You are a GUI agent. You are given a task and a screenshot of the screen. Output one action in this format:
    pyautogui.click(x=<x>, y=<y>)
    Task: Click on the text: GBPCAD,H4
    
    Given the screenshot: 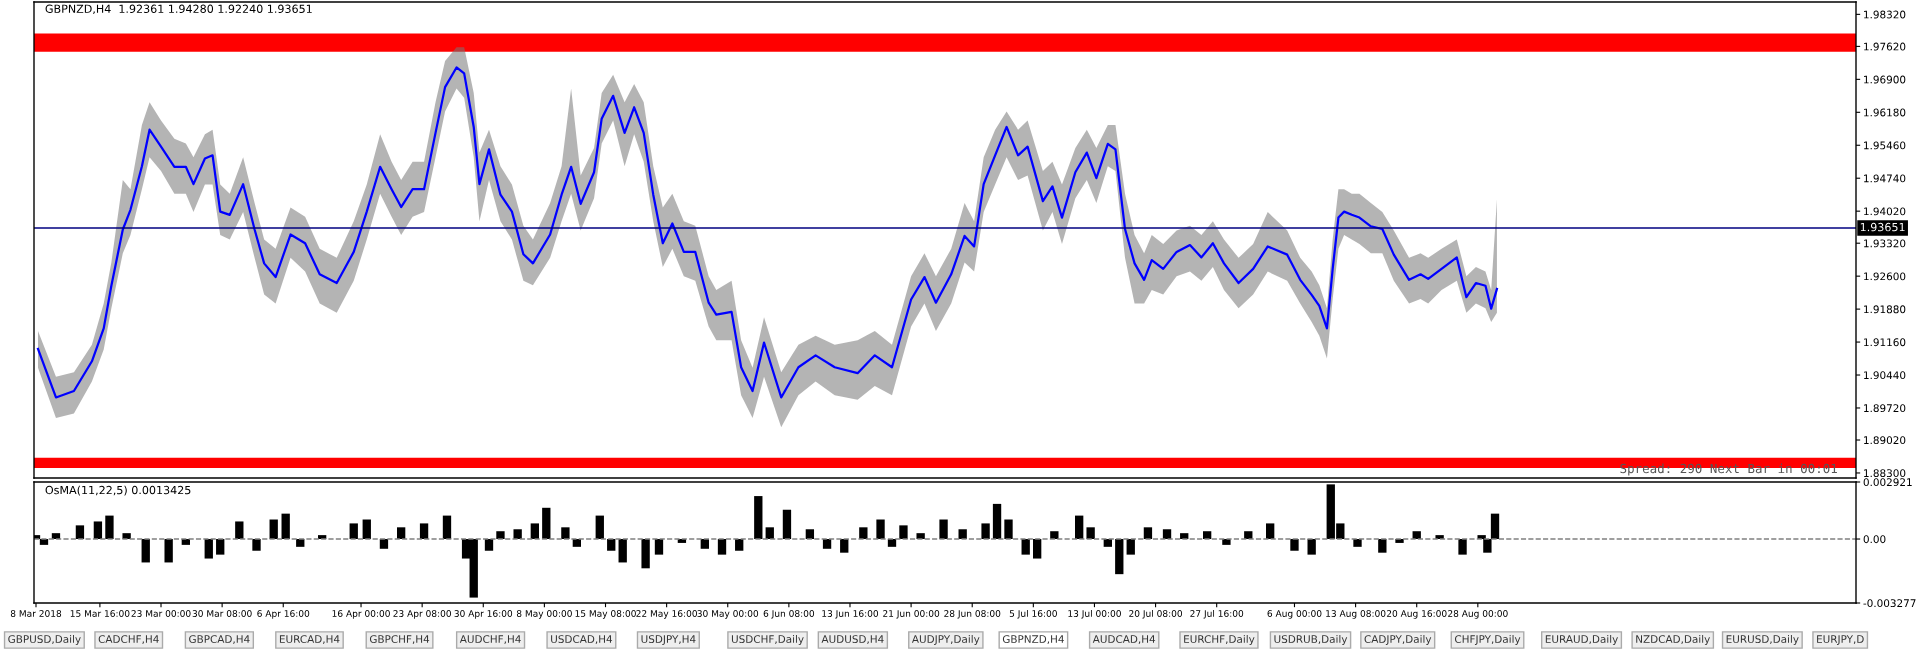 What is the action you would take?
    pyautogui.click(x=219, y=640)
    